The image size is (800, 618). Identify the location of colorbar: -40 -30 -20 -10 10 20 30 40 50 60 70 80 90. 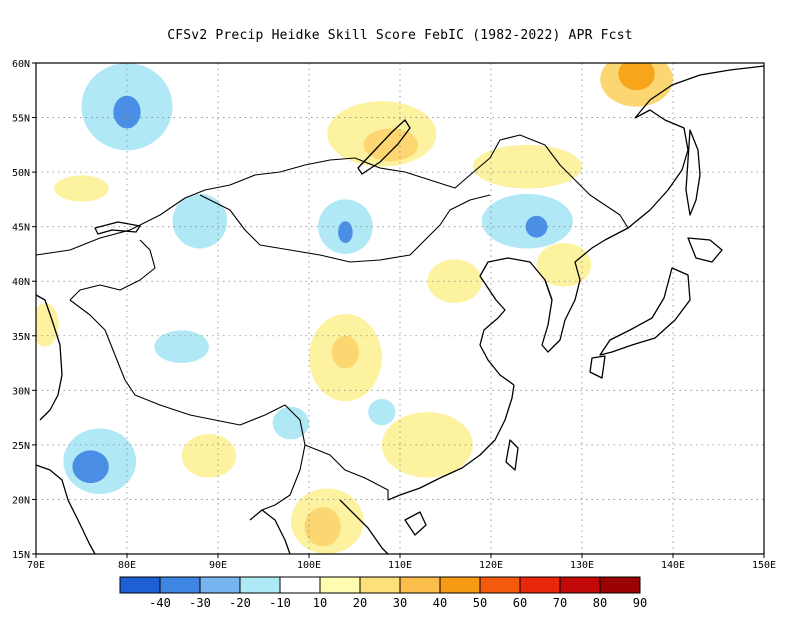
(383, 593).